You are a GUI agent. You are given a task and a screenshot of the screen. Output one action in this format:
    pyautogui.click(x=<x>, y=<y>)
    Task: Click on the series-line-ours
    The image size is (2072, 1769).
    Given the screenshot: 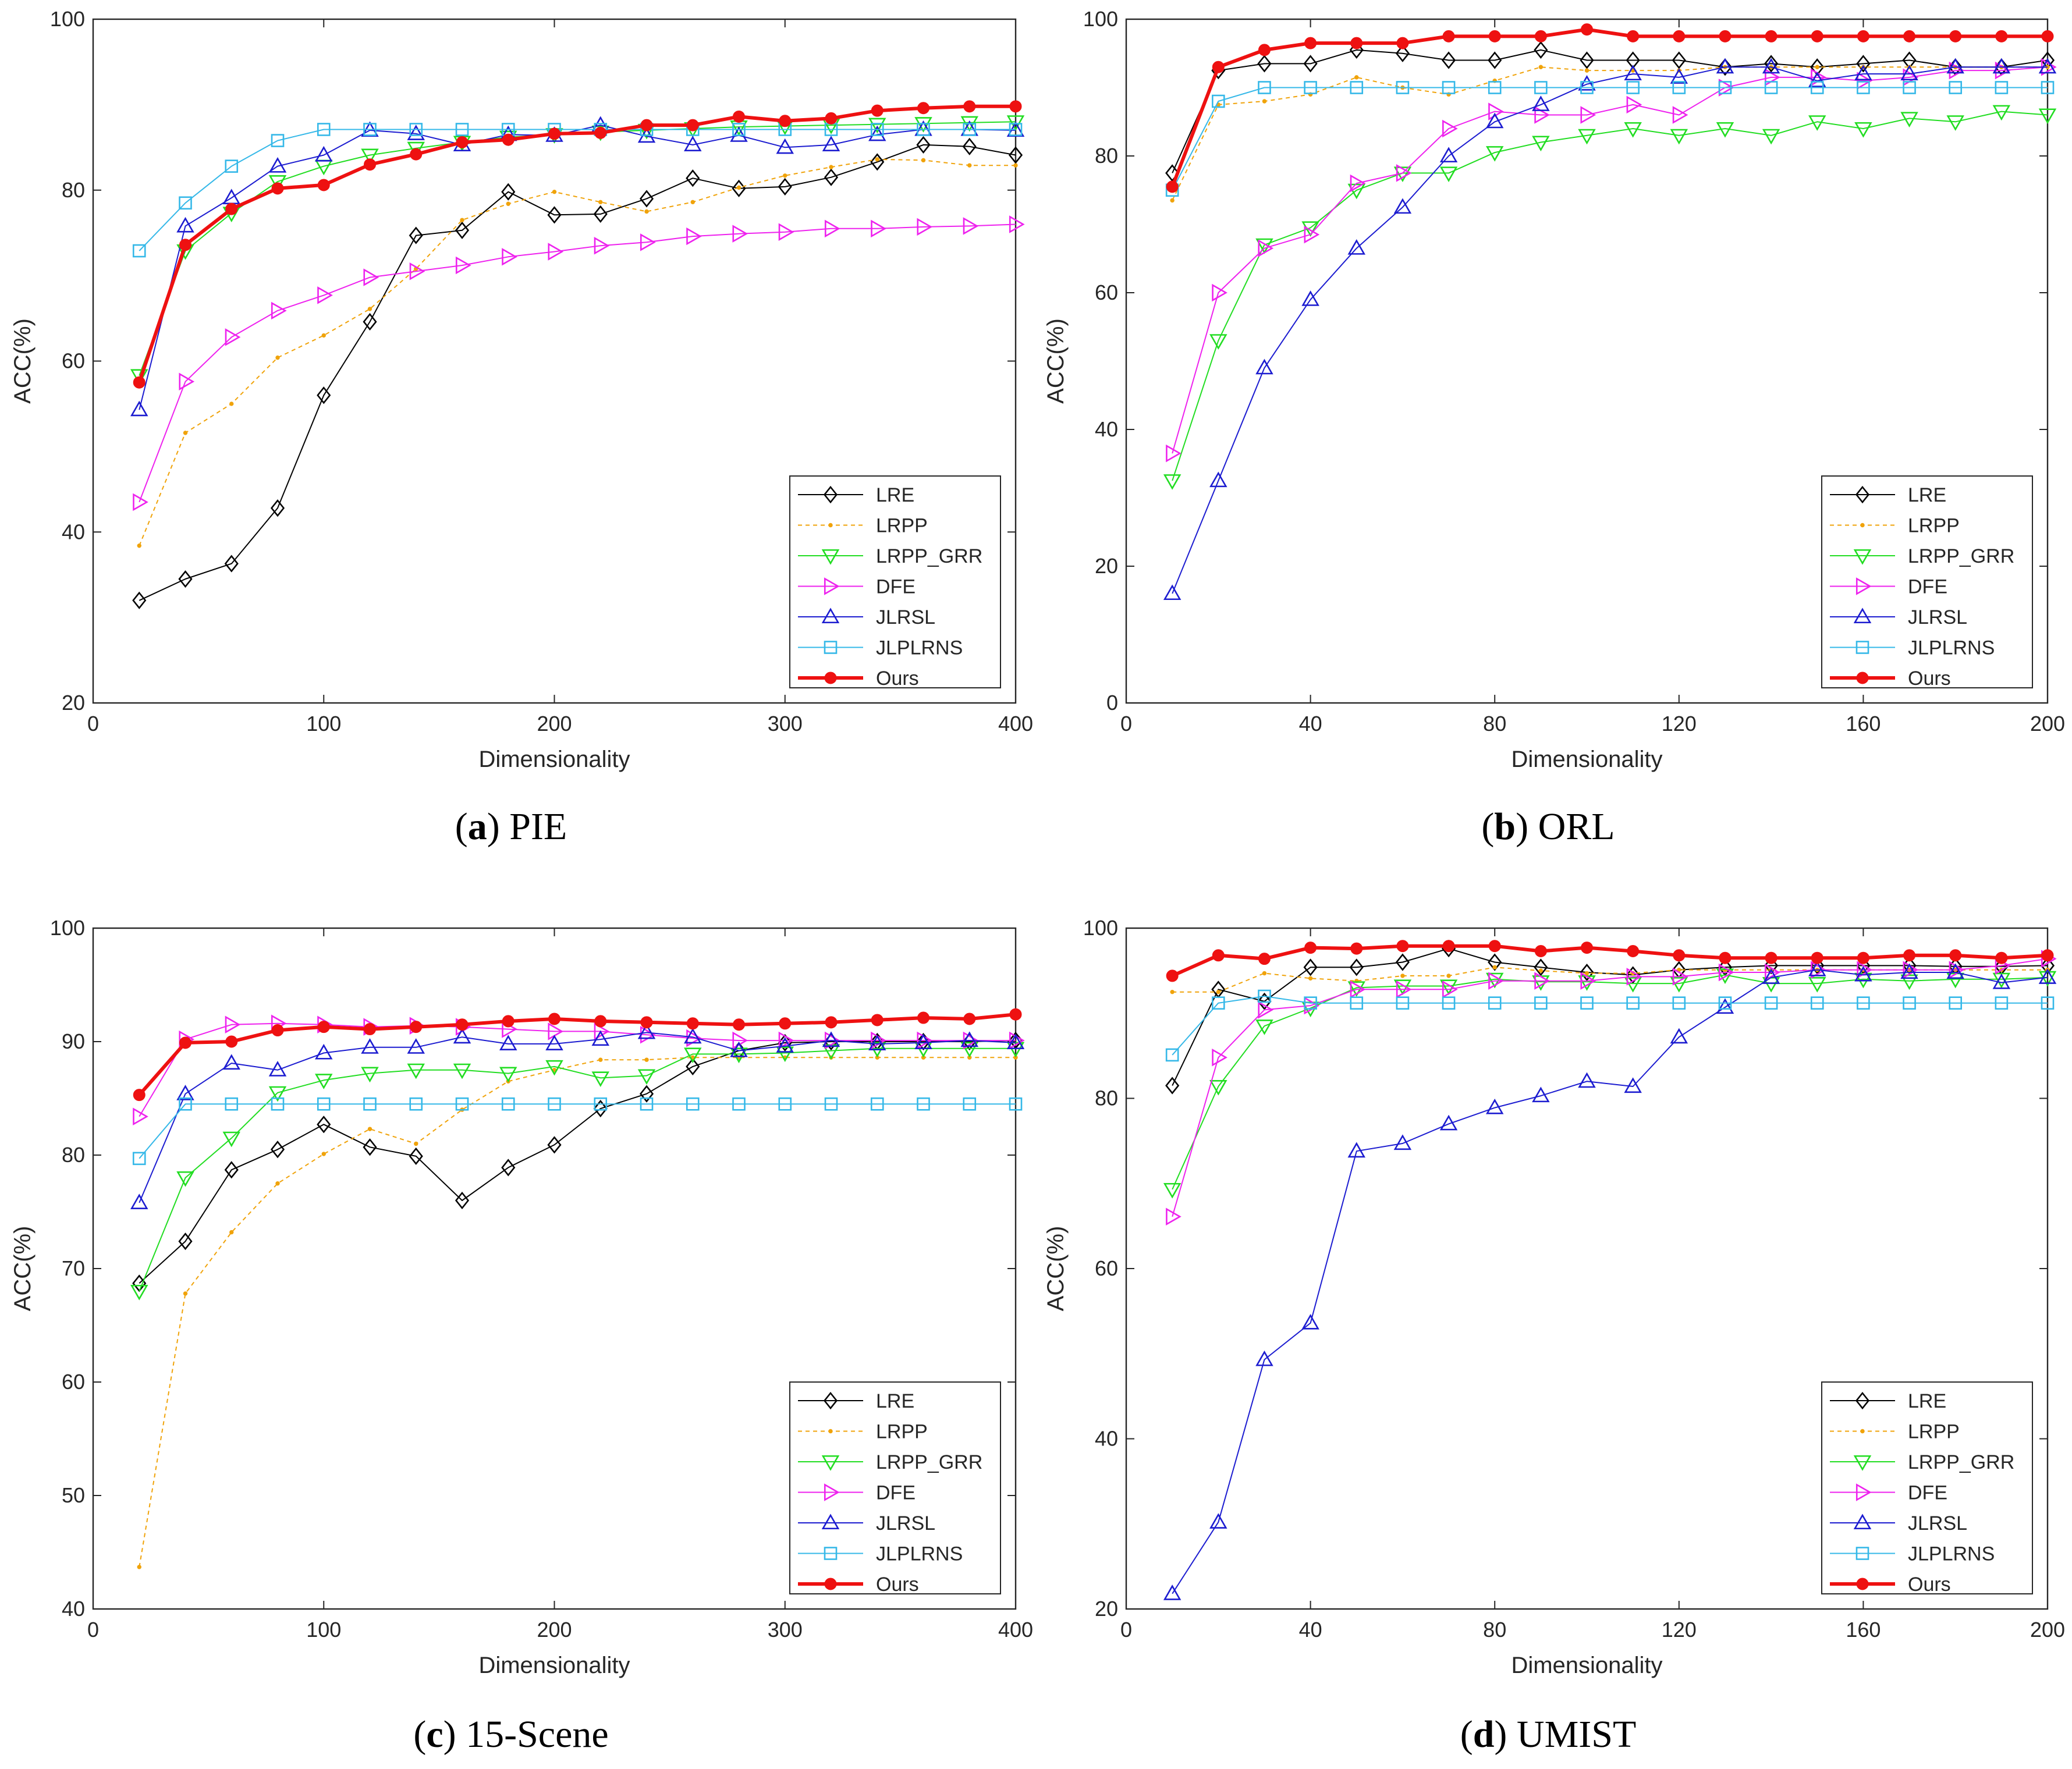 What is the action you would take?
    pyautogui.click(x=1609, y=107)
    